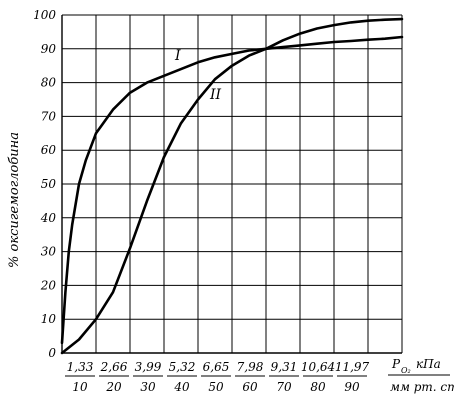 This screenshot has height=402, width=454. What do you see at coordinates (421, 375) in the screenshot?
I see `x-unit-label: P O₂ кПа мм рт. ст.` at bounding box center [421, 375].